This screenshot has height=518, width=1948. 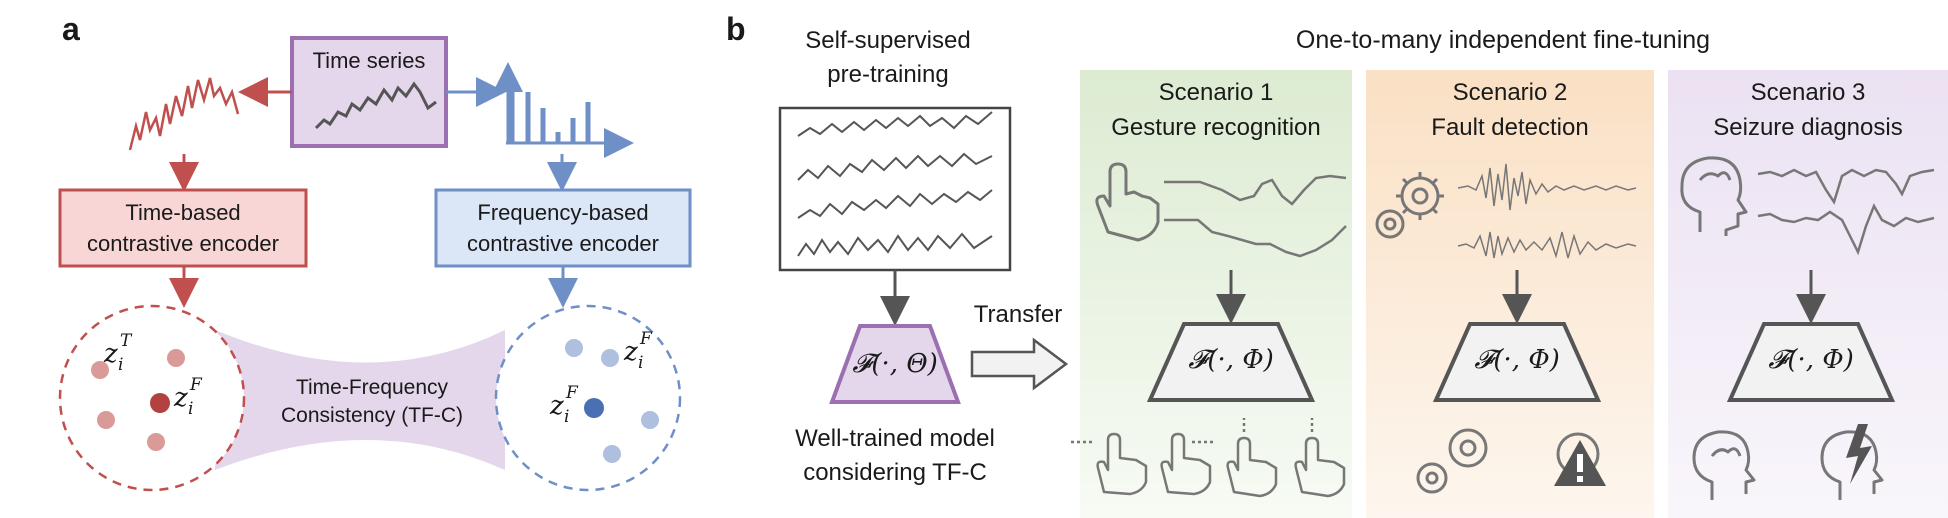 I want to click on panel-a-letter: a, so click(x=71, y=29).